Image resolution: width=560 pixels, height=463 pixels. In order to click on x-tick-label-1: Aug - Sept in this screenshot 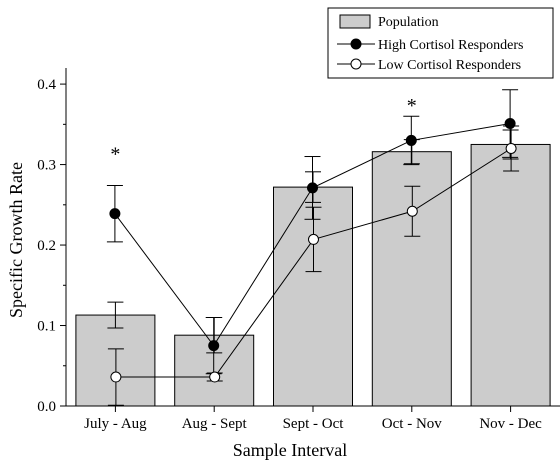, I will do `click(215, 424)`.